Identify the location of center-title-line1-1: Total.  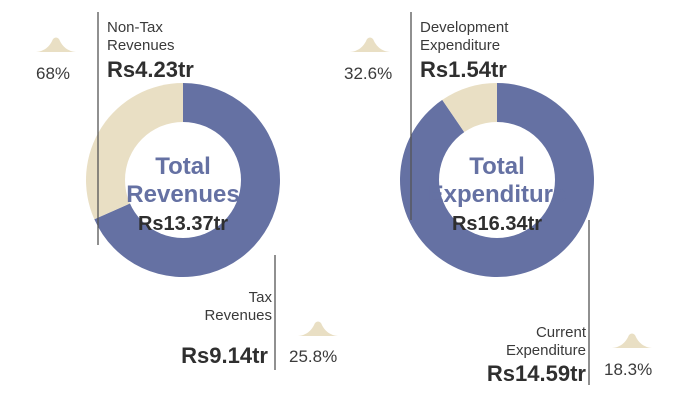
(497, 166).